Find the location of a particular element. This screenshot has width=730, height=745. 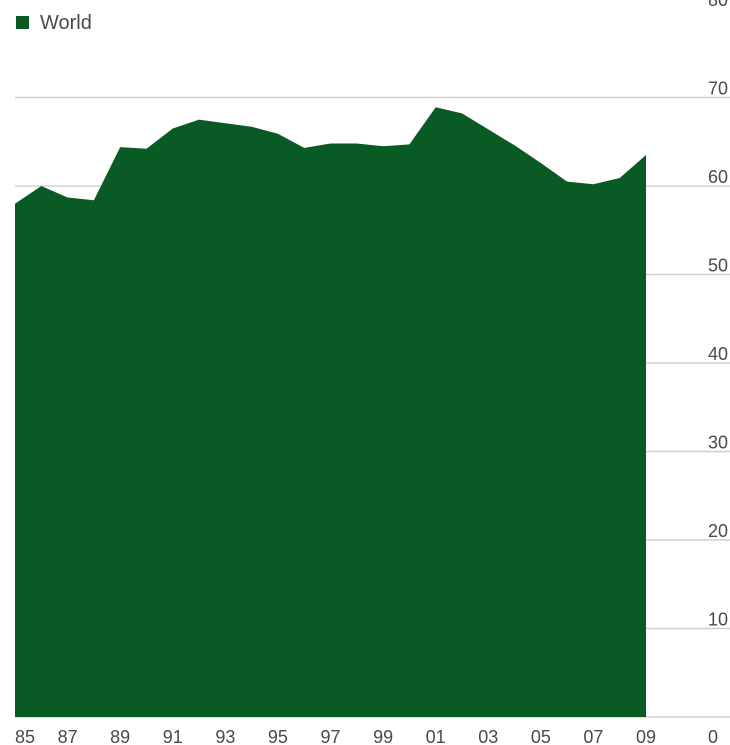

x-tick-label-89: 89 is located at coordinates (120, 736).